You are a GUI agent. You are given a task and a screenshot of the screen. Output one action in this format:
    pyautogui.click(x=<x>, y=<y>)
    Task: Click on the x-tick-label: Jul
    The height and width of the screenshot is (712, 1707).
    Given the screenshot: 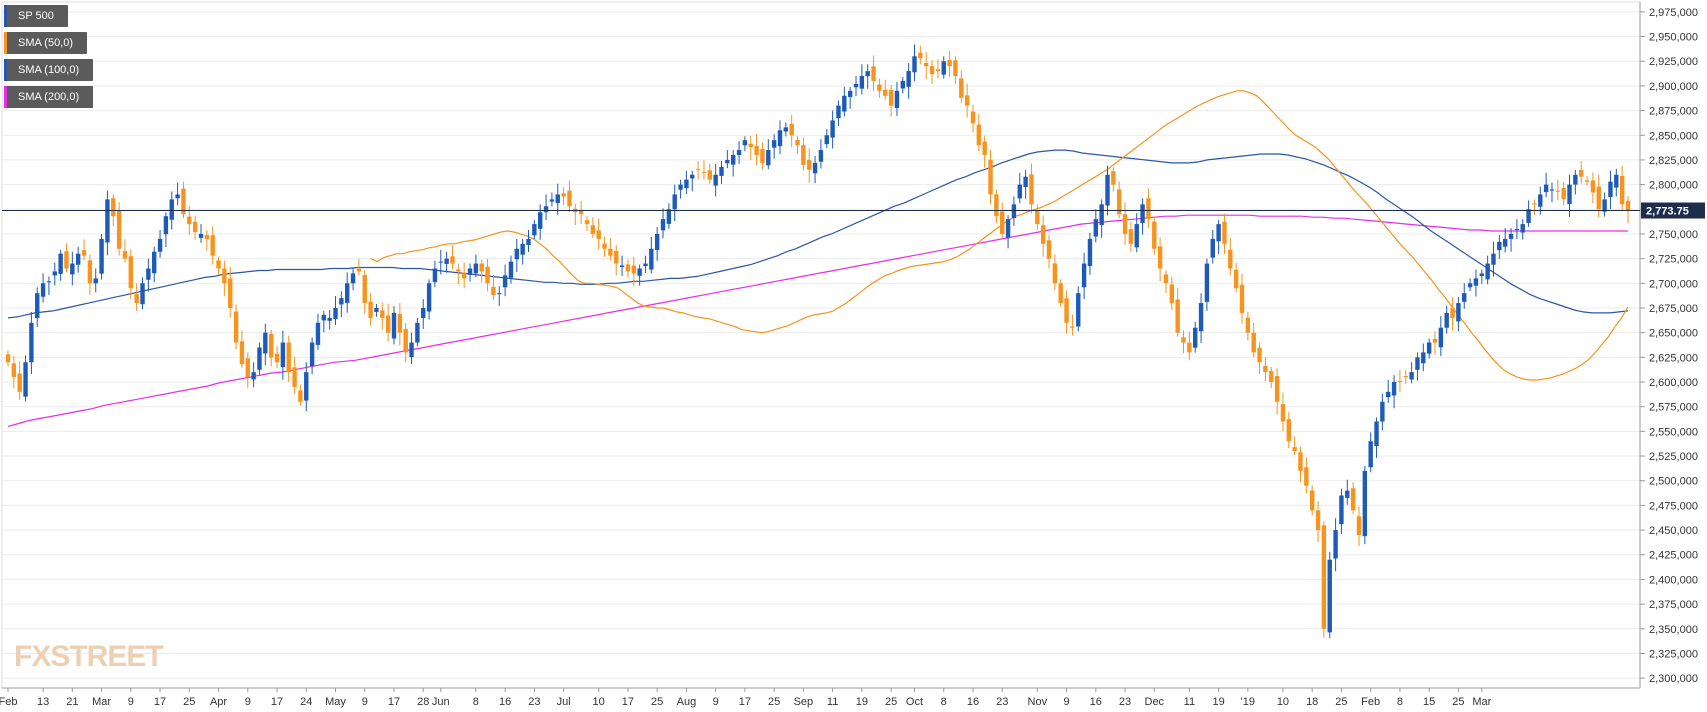 What is the action you would take?
    pyautogui.click(x=564, y=702)
    